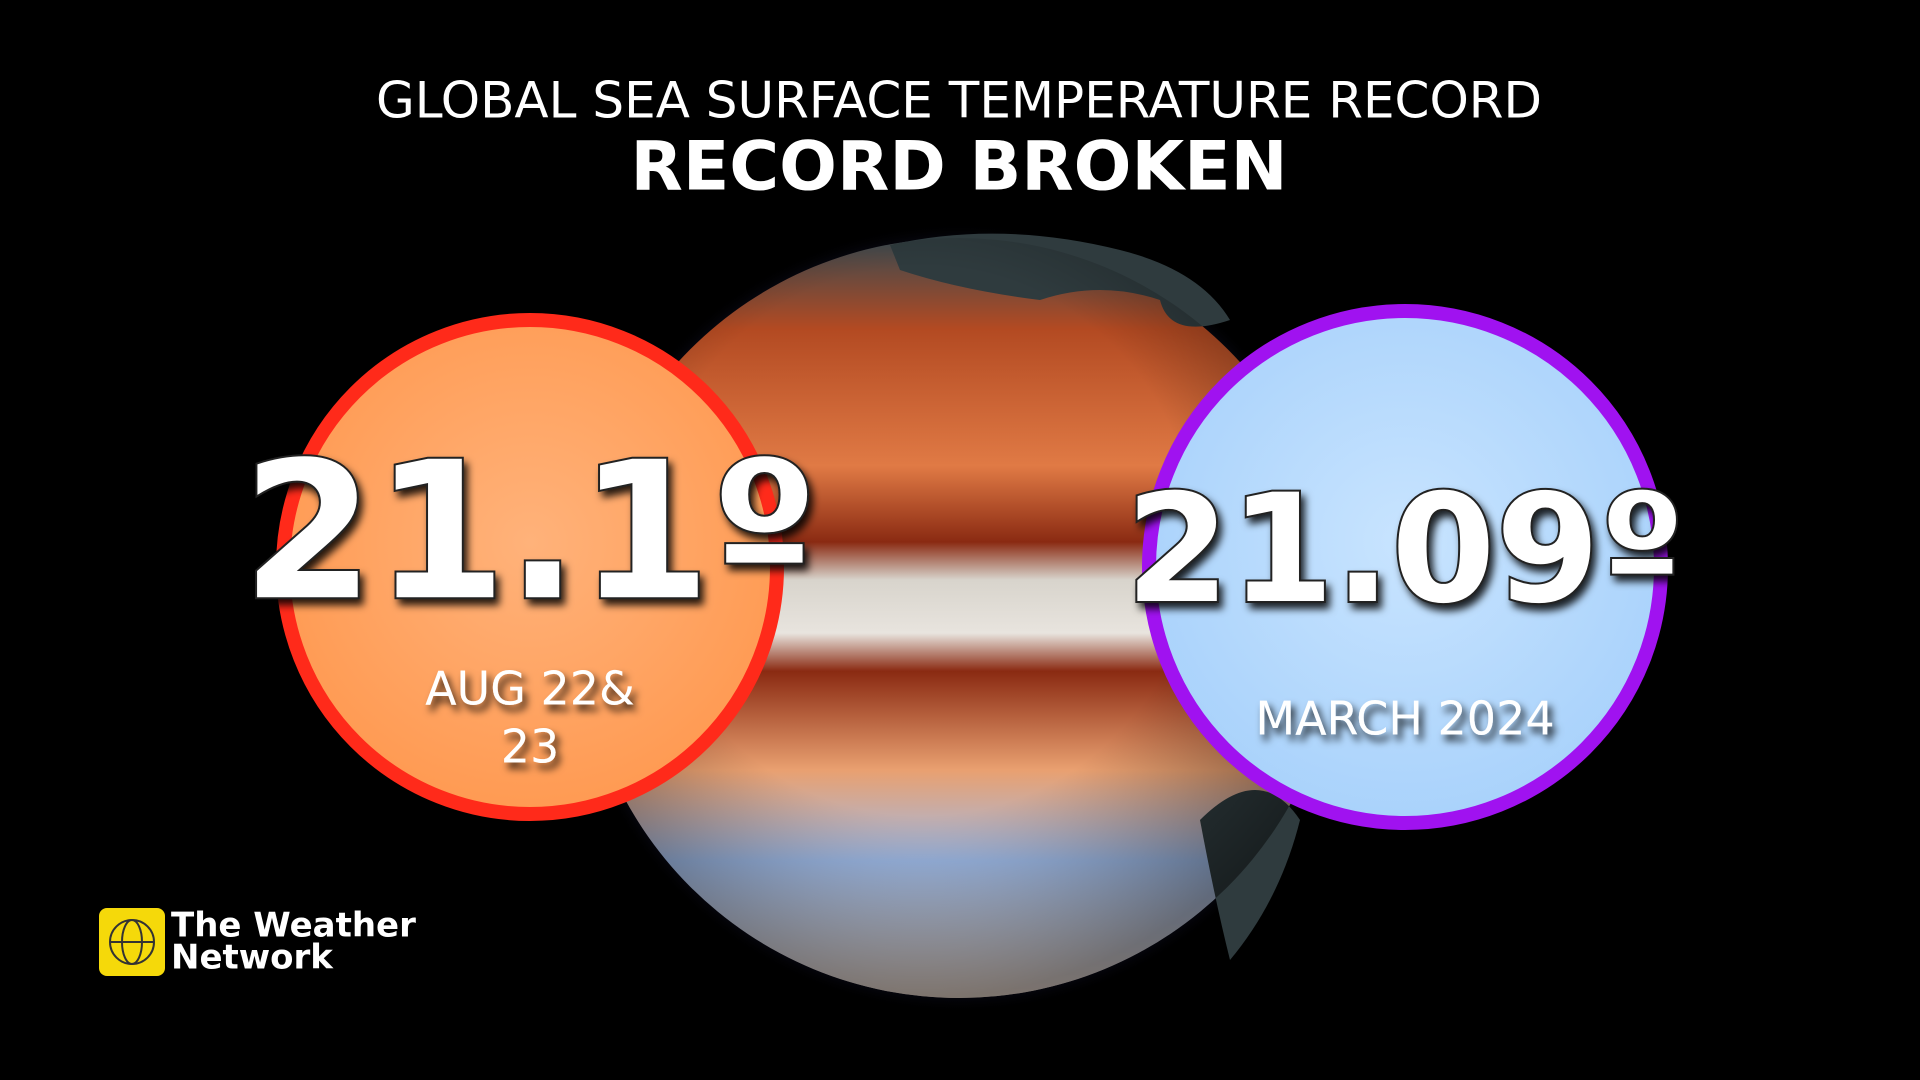 Image resolution: width=1920 pixels, height=1080 pixels. What do you see at coordinates (1404, 550) in the screenshot?
I see `record-value: 21.09º` at bounding box center [1404, 550].